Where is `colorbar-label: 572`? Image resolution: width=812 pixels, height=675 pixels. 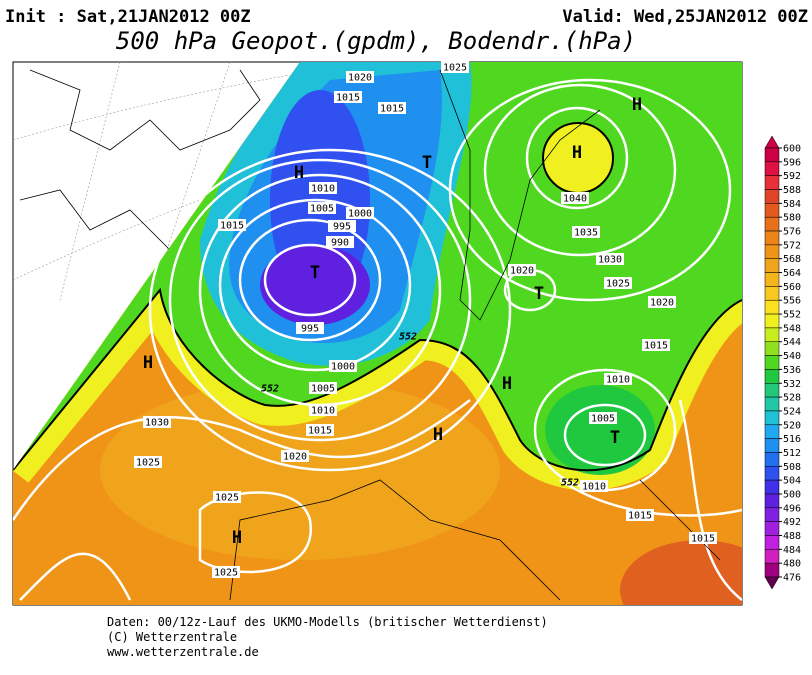 colorbar-label: 572 is located at coordinates (792, 245).